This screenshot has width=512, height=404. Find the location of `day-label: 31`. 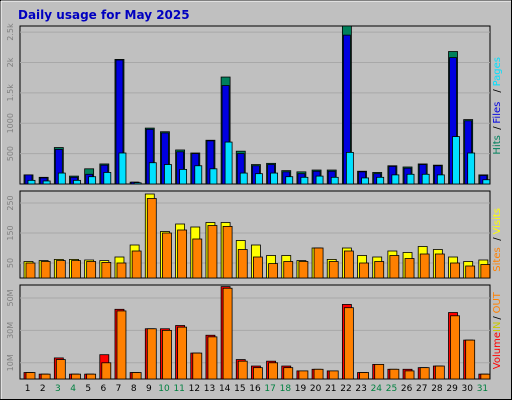

day-label: 31 is located at coordinates (482, 389).